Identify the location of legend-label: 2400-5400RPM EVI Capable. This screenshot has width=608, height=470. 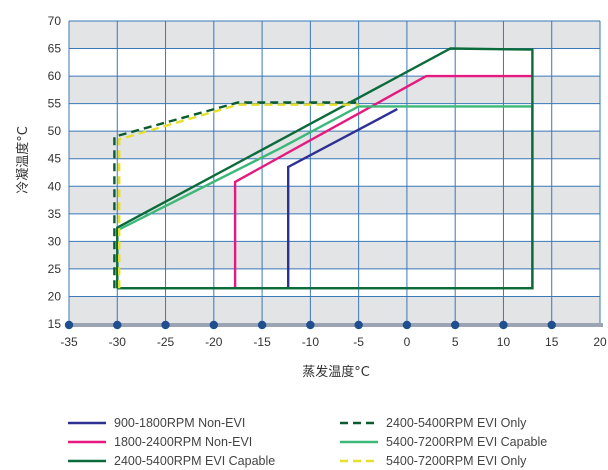
(194, 461).